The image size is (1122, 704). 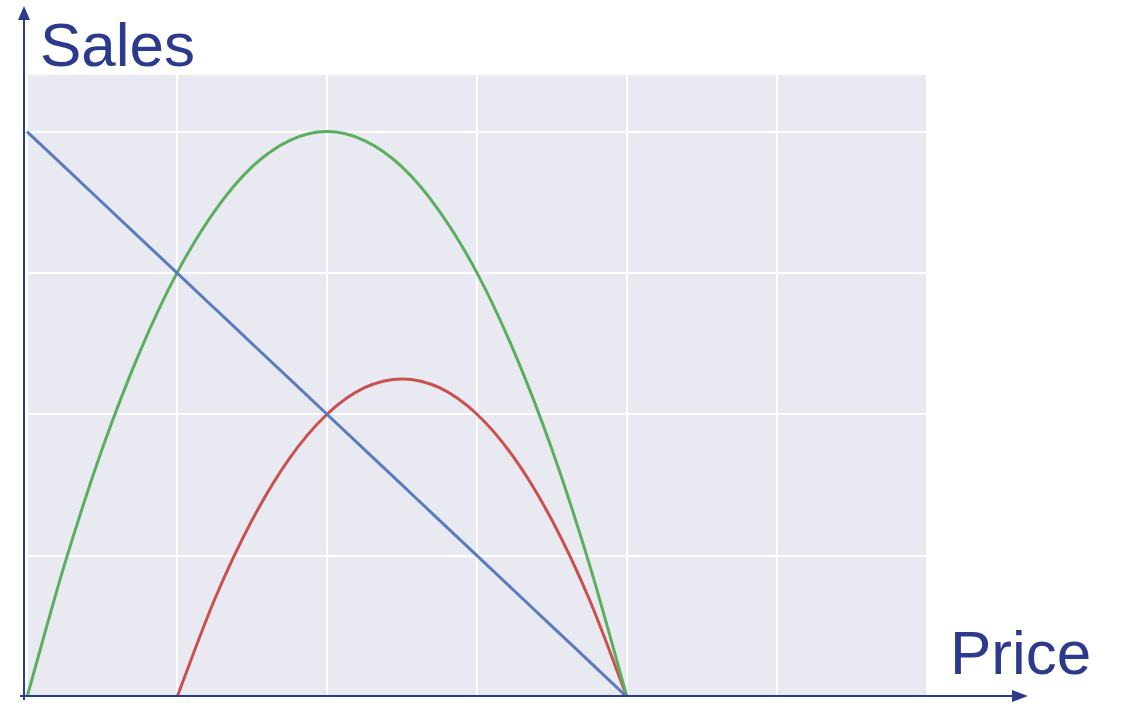 What do you see at coordinates (118, 44) in the screenshot?
I see `y-axis-title: Sales` at bounding box center [118, 44].